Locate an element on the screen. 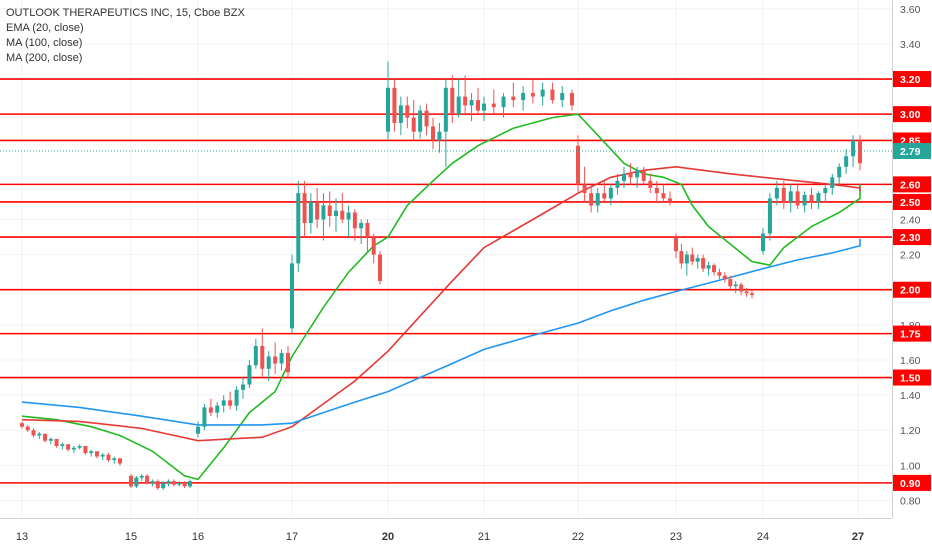  indicator-ma200-label: MA (200, close) is located at coordinates (44, 58).